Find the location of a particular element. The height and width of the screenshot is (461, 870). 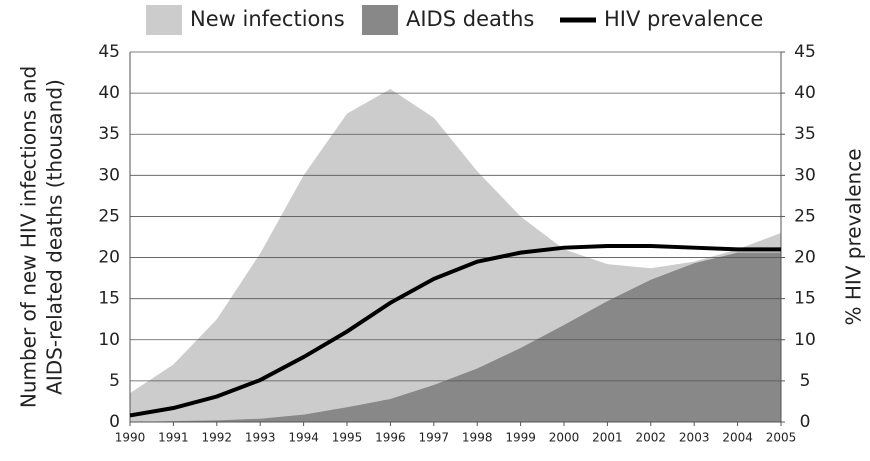

x-tick-label: 1997 is located at coordinates (434, 438).